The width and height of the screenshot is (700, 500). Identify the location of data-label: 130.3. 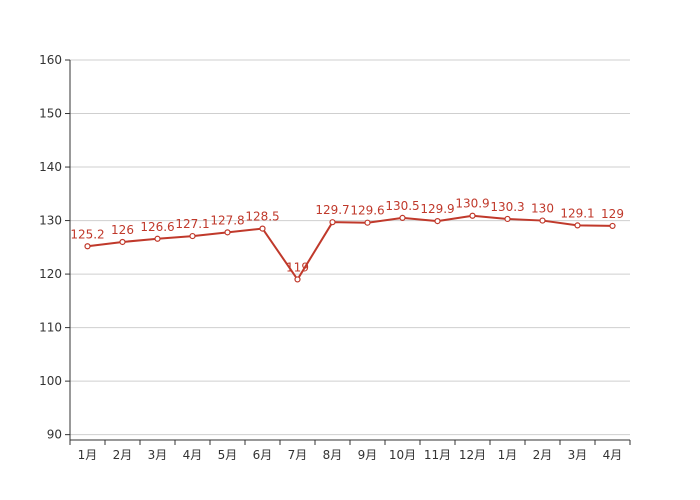
(507, 207).